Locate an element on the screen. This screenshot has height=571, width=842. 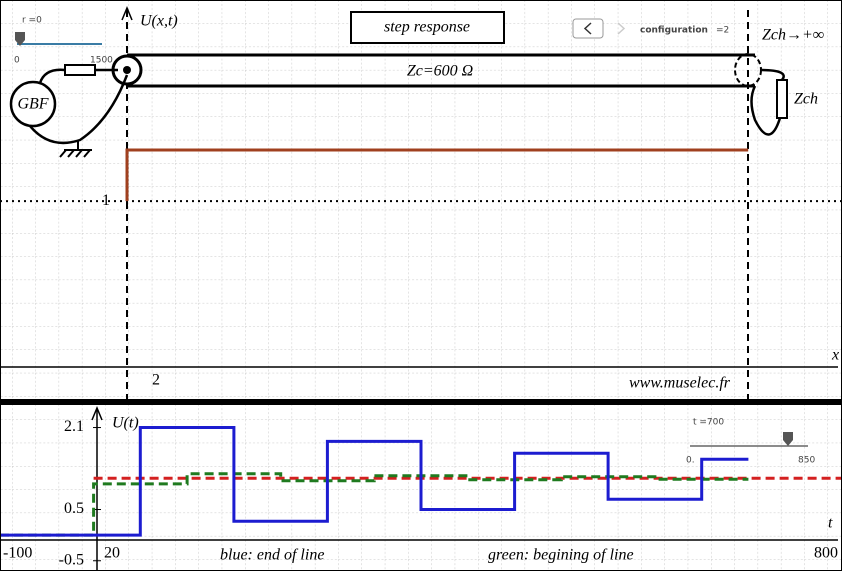
x-label: x is located at coordinates (835, 355).